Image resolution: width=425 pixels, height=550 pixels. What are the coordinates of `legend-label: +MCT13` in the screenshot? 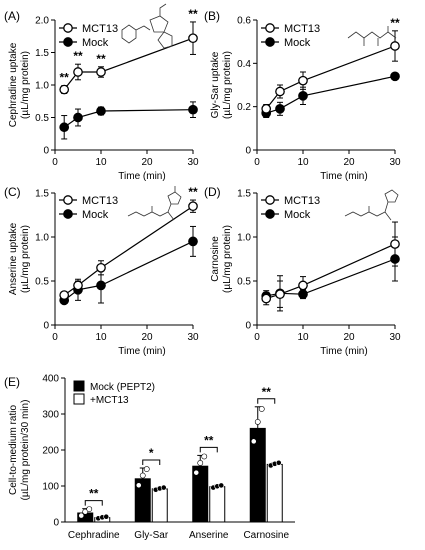 It's located at (109, 400).